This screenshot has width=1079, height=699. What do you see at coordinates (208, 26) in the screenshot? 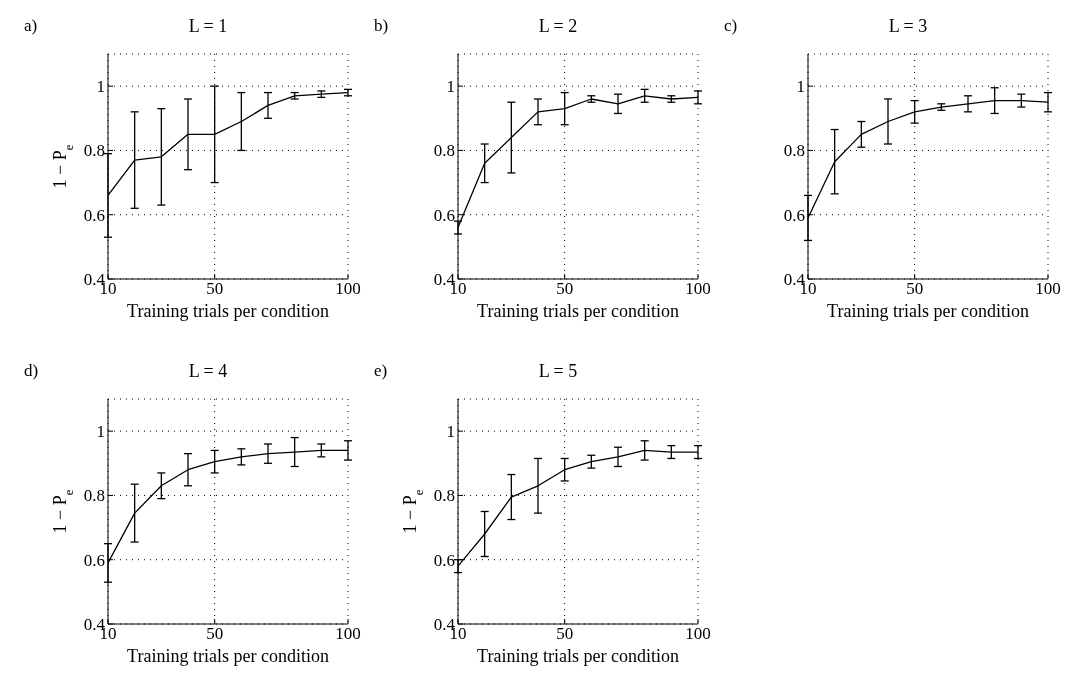
I see `chart-title: L = 1` at bounding box center [208, 26].